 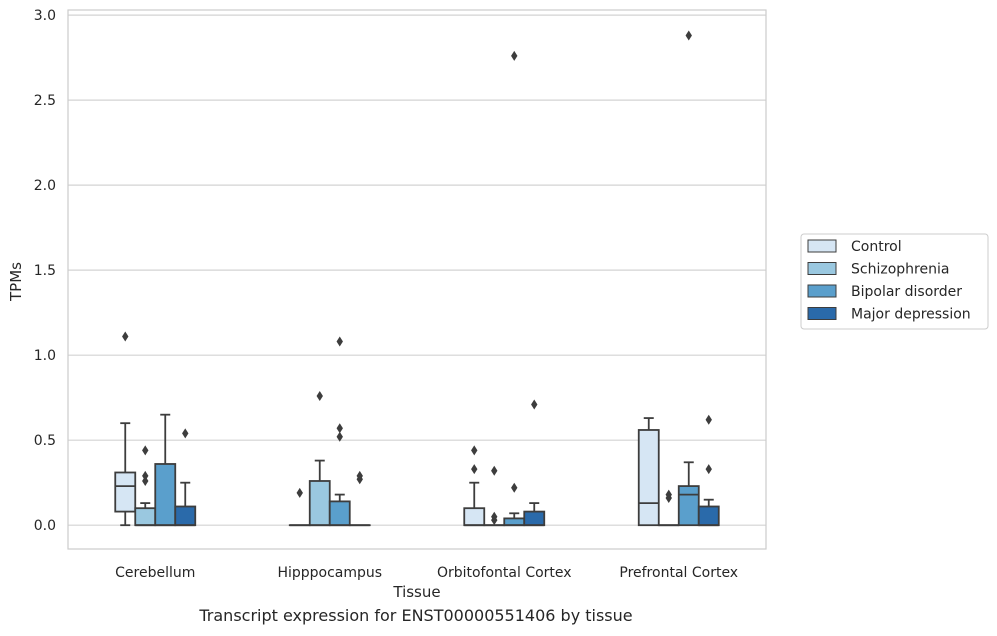 I want to click on legend-label: Schizophrenia, so click(x=900, y=270).